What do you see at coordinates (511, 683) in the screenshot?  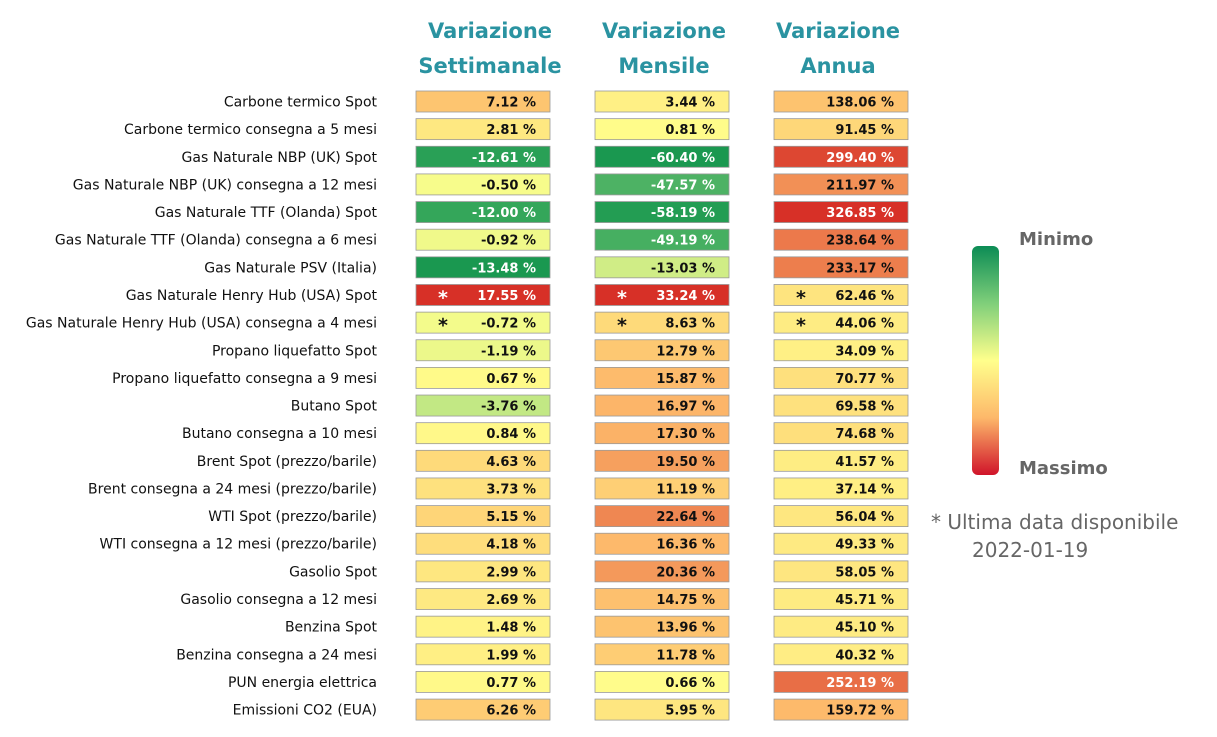 I see `cell-value-label: 0.77 %` at bounding box center [511, 683].